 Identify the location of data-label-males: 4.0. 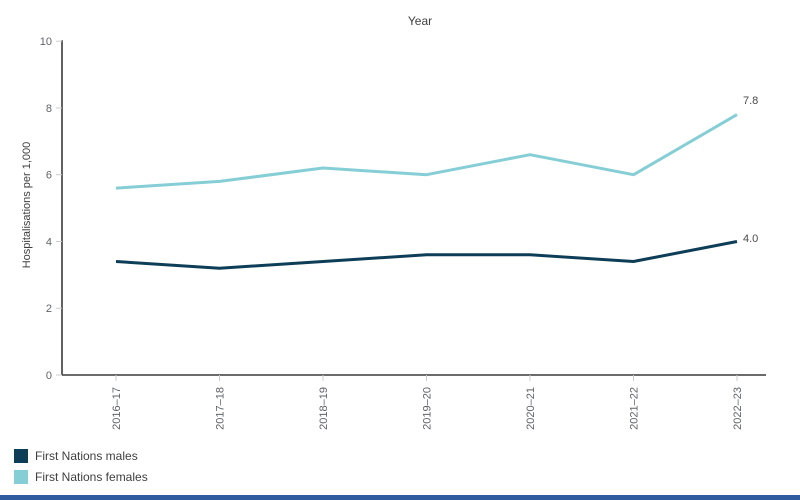
(751, 239).